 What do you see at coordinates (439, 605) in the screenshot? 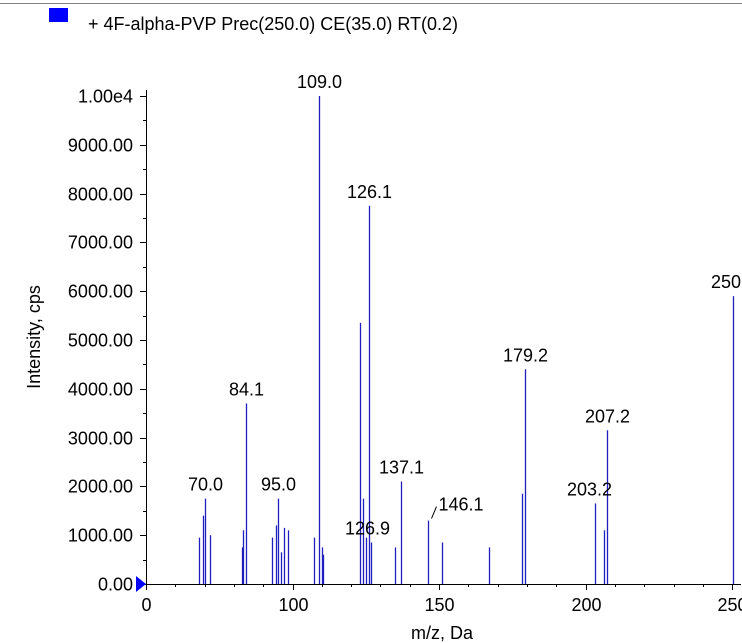
I see `x-tick-label: 150` at bounding box center [439, 605].